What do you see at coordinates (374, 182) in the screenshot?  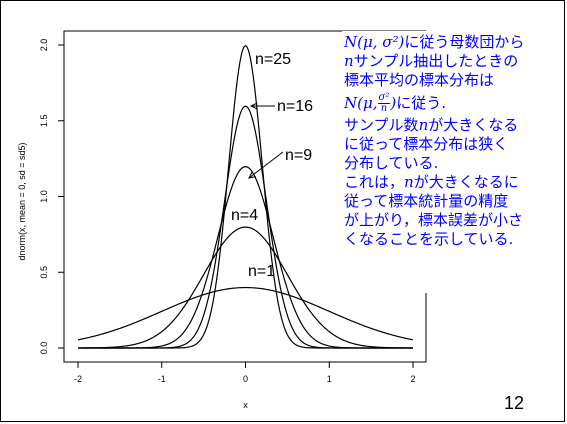 I see `annotation-text: これは，` at bounding box center [374, 182].